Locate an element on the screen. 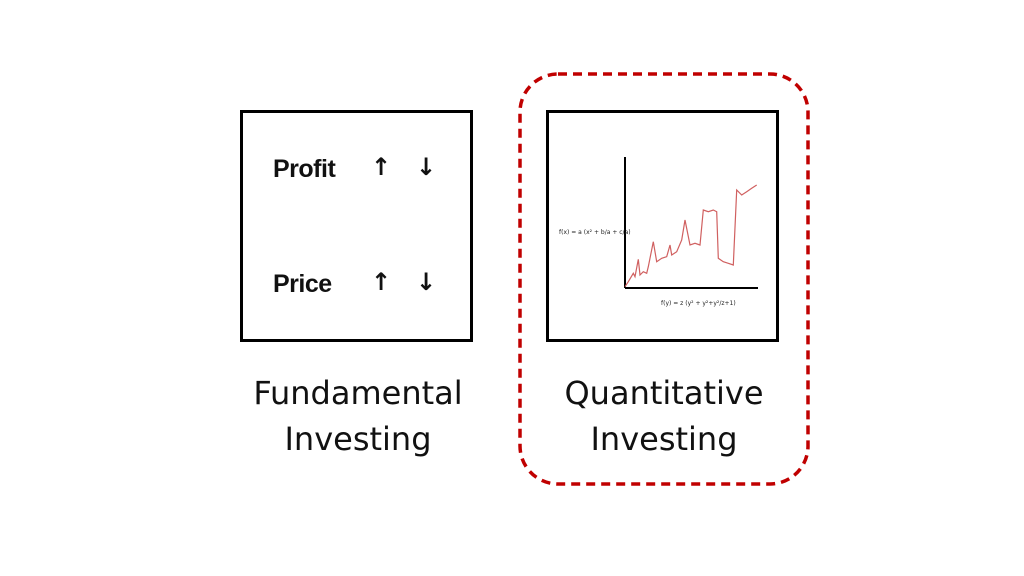 The height and width of the screenshot is (576, 1024). price-series-line is located at coordinates (691, 236).